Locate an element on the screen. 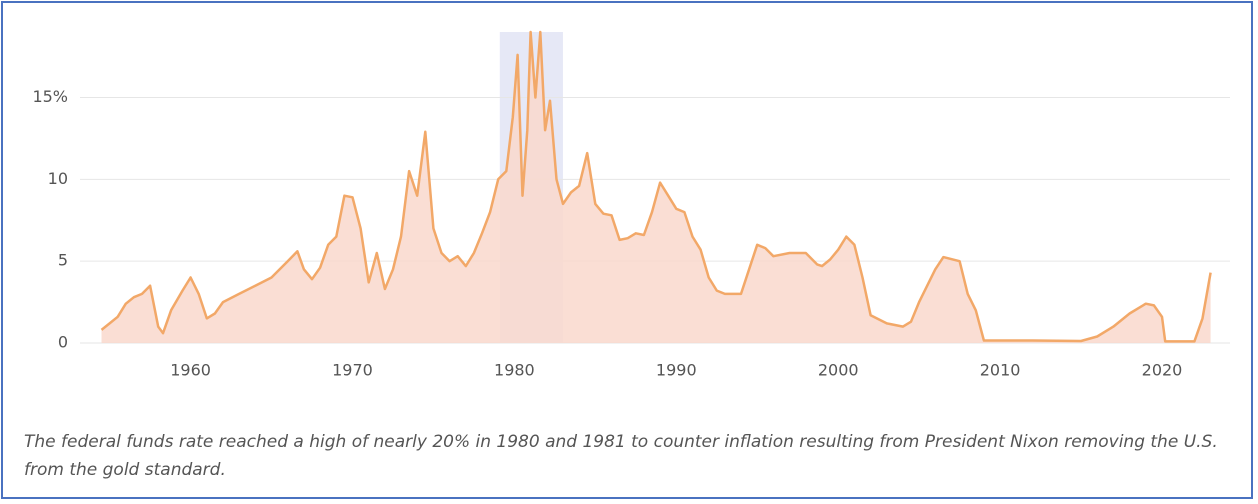 The image size is (1258, 504). y-tick-label: 10 is located at coordinates (58, 178).